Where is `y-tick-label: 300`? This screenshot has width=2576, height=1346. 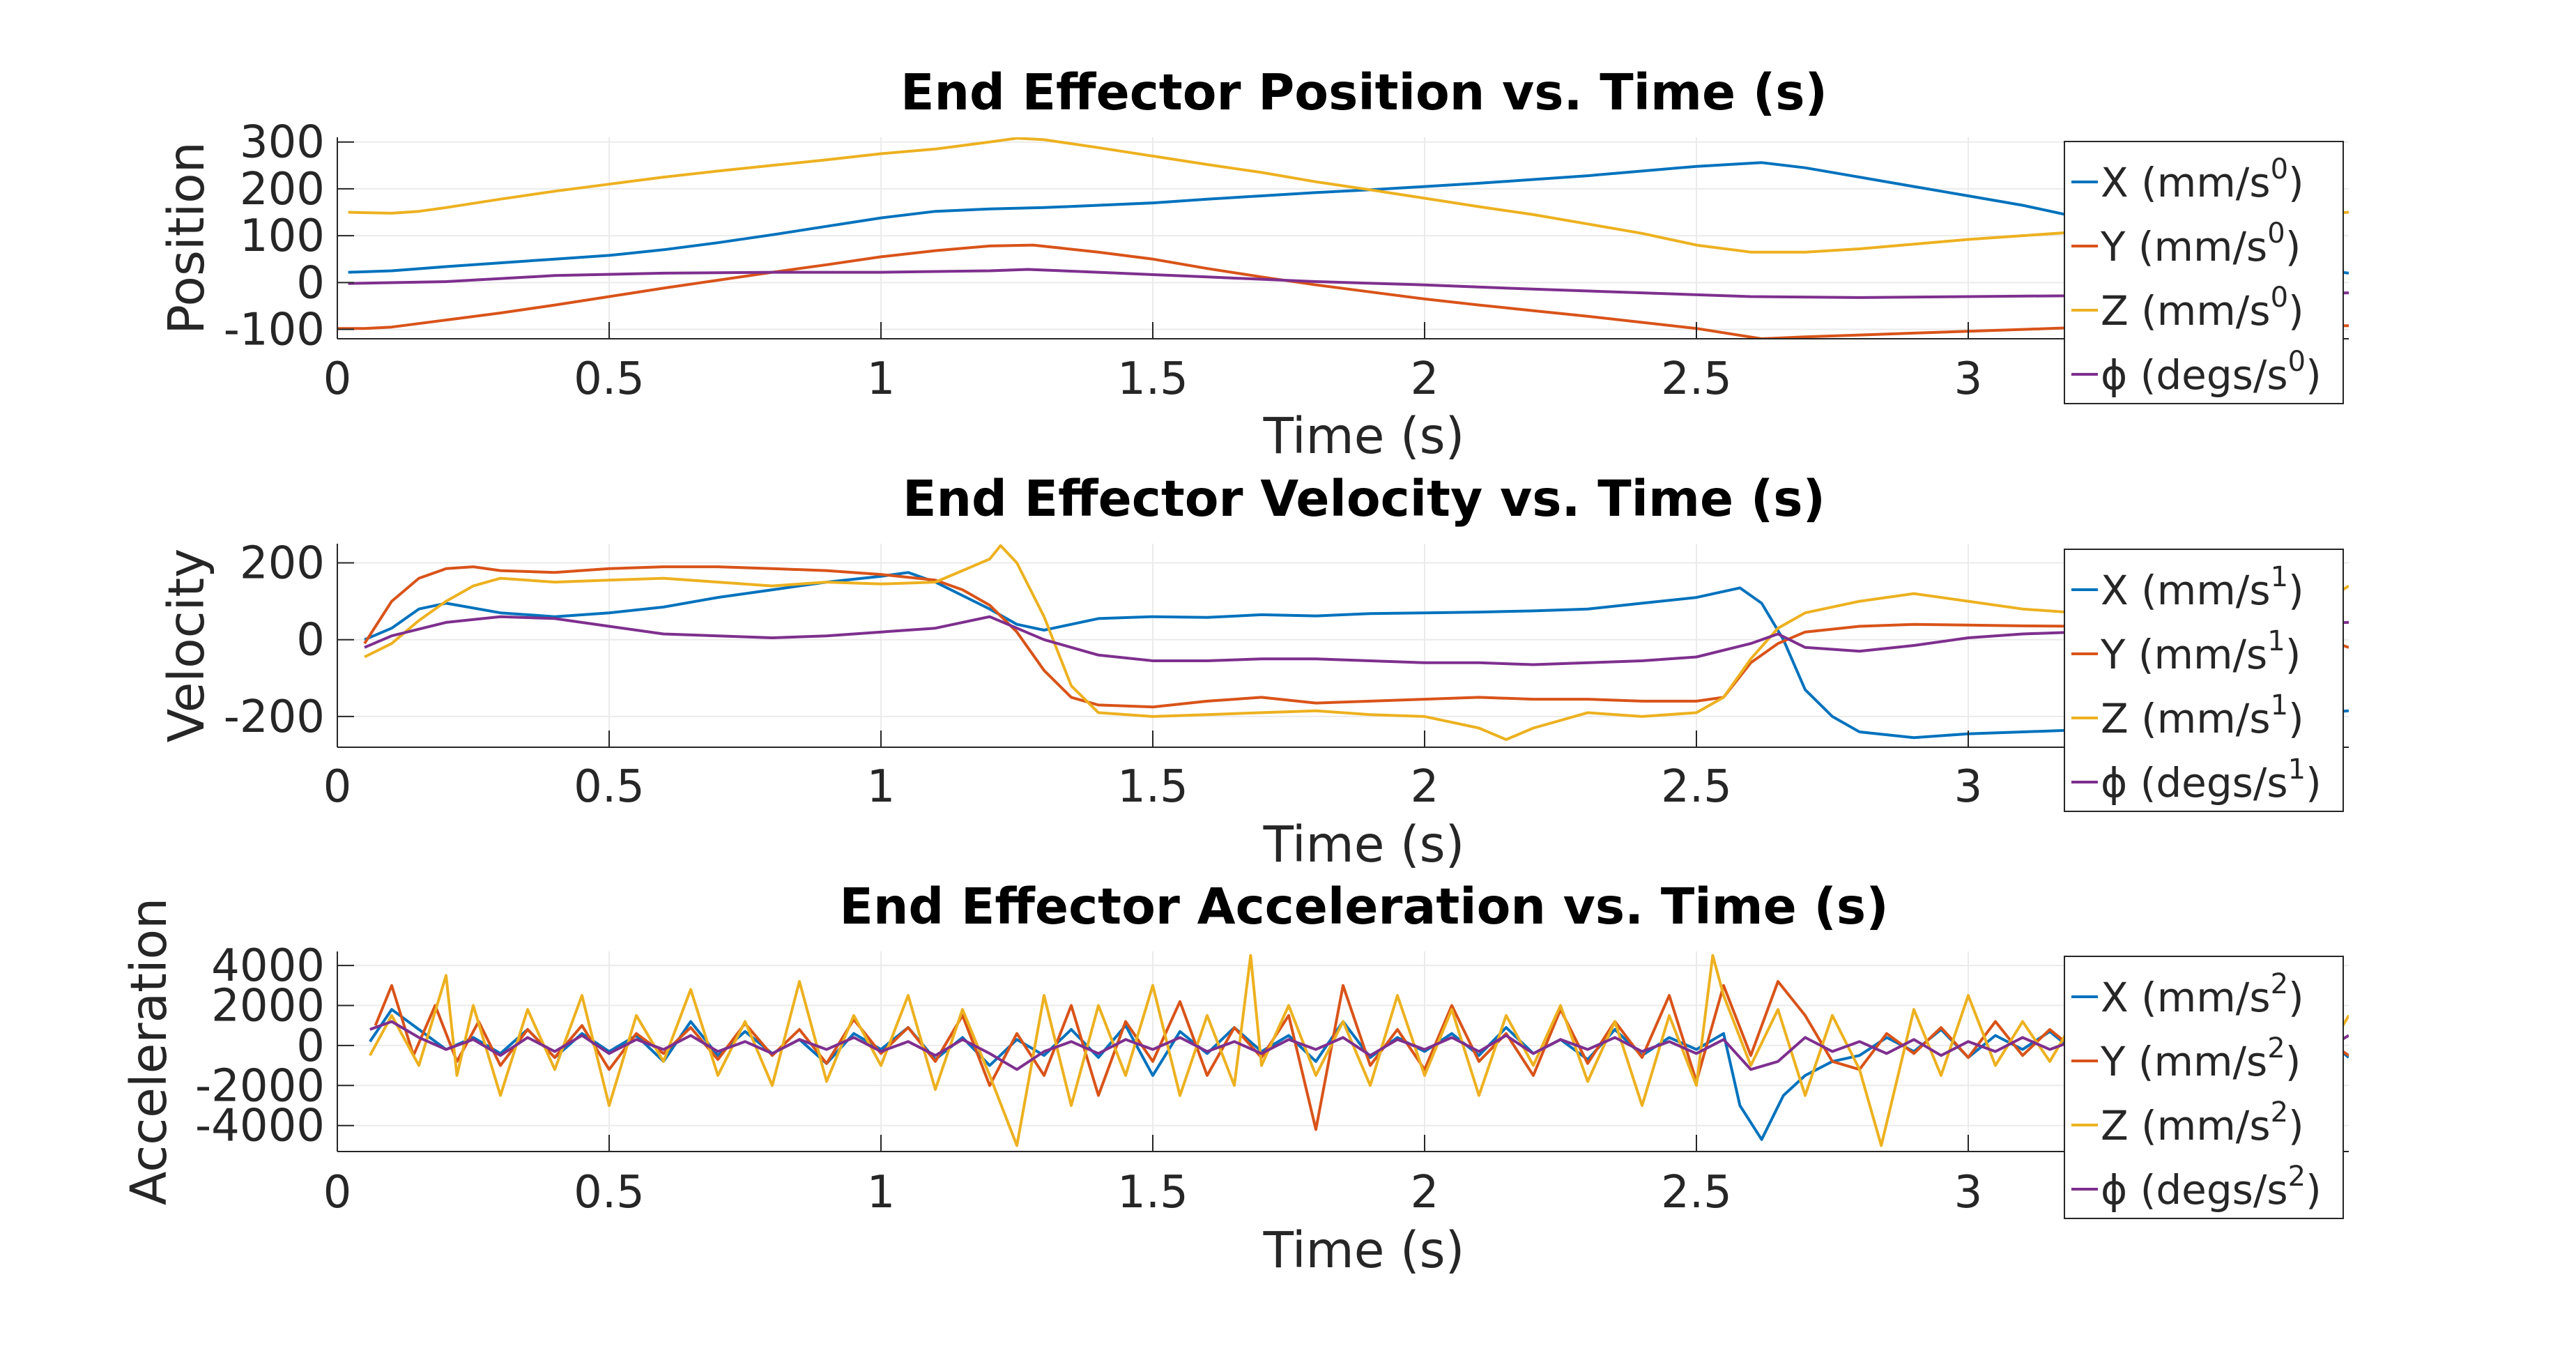
y-tick-label: 300 is located at coordinates (282, 143).